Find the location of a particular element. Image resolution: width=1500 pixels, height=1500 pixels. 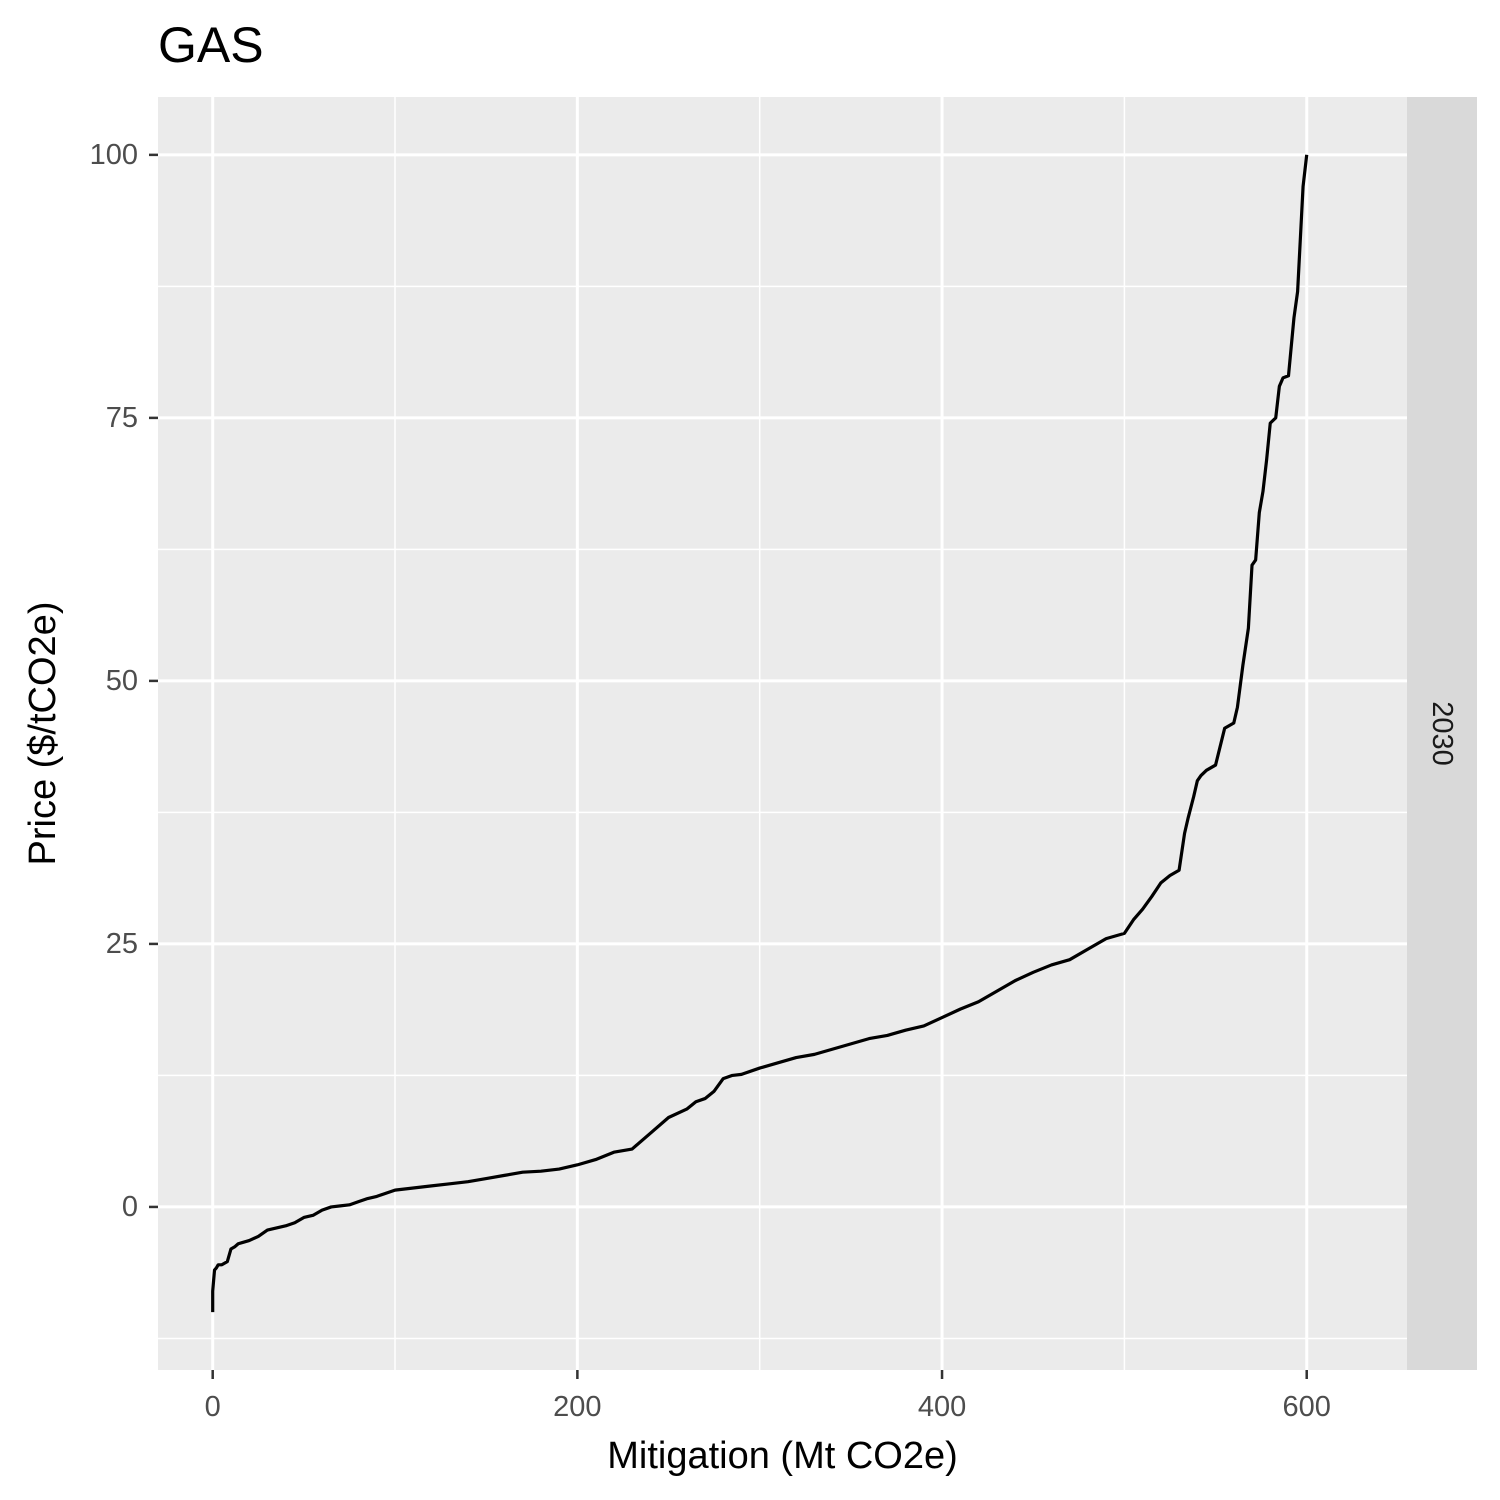

y-tick-label: 50 is located at coordinates (122, 681).